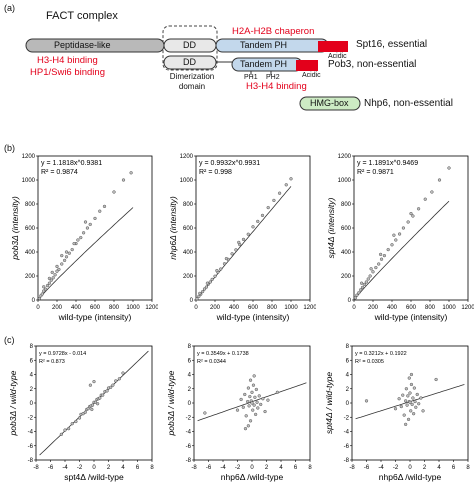 This screenshot has height=486, width=474. Describe the element at coordinates (15, 228) in the screenshot. I see `y-axis-label: pob3Δ (intensity)` at that location.